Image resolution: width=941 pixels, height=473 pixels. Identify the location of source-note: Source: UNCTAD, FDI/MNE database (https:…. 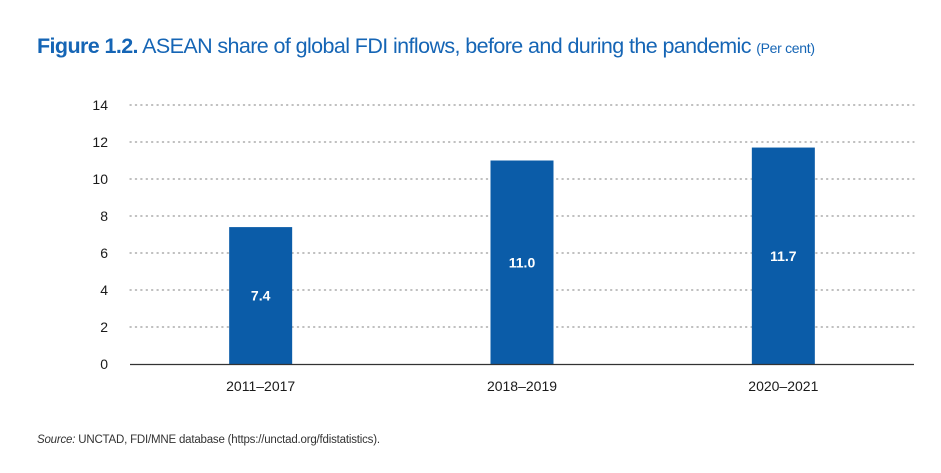
(208, 440).